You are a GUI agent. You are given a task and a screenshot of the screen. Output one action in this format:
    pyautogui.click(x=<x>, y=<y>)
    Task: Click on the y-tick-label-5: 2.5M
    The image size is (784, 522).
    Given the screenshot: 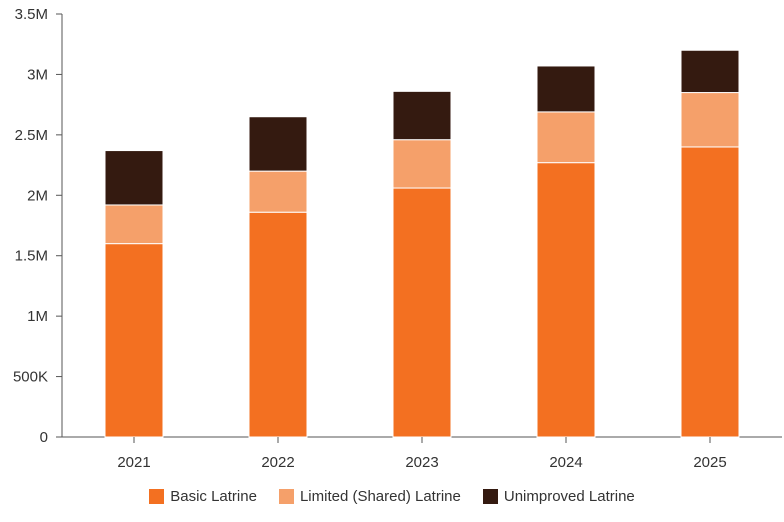 What is the action you would take?
    pyautogui.click(x=31, y=135)
    